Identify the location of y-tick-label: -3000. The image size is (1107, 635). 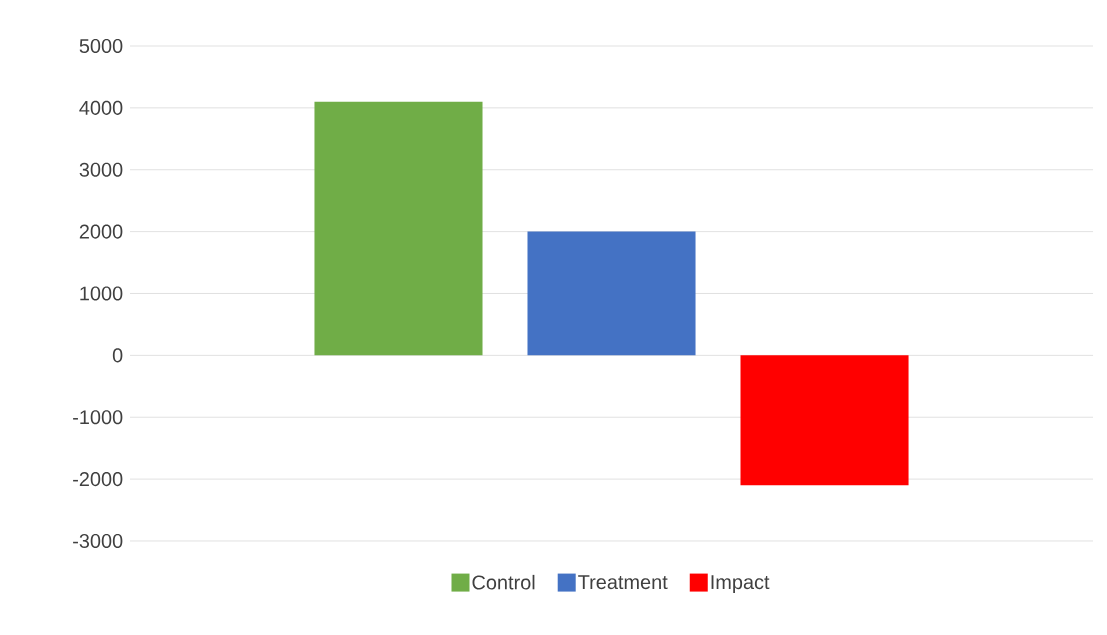
(98, 541).